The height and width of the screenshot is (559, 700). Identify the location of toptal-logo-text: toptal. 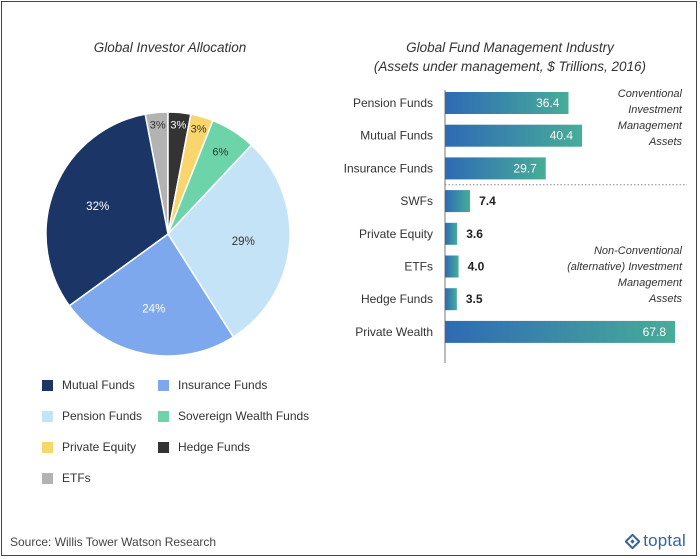
(664, 540).